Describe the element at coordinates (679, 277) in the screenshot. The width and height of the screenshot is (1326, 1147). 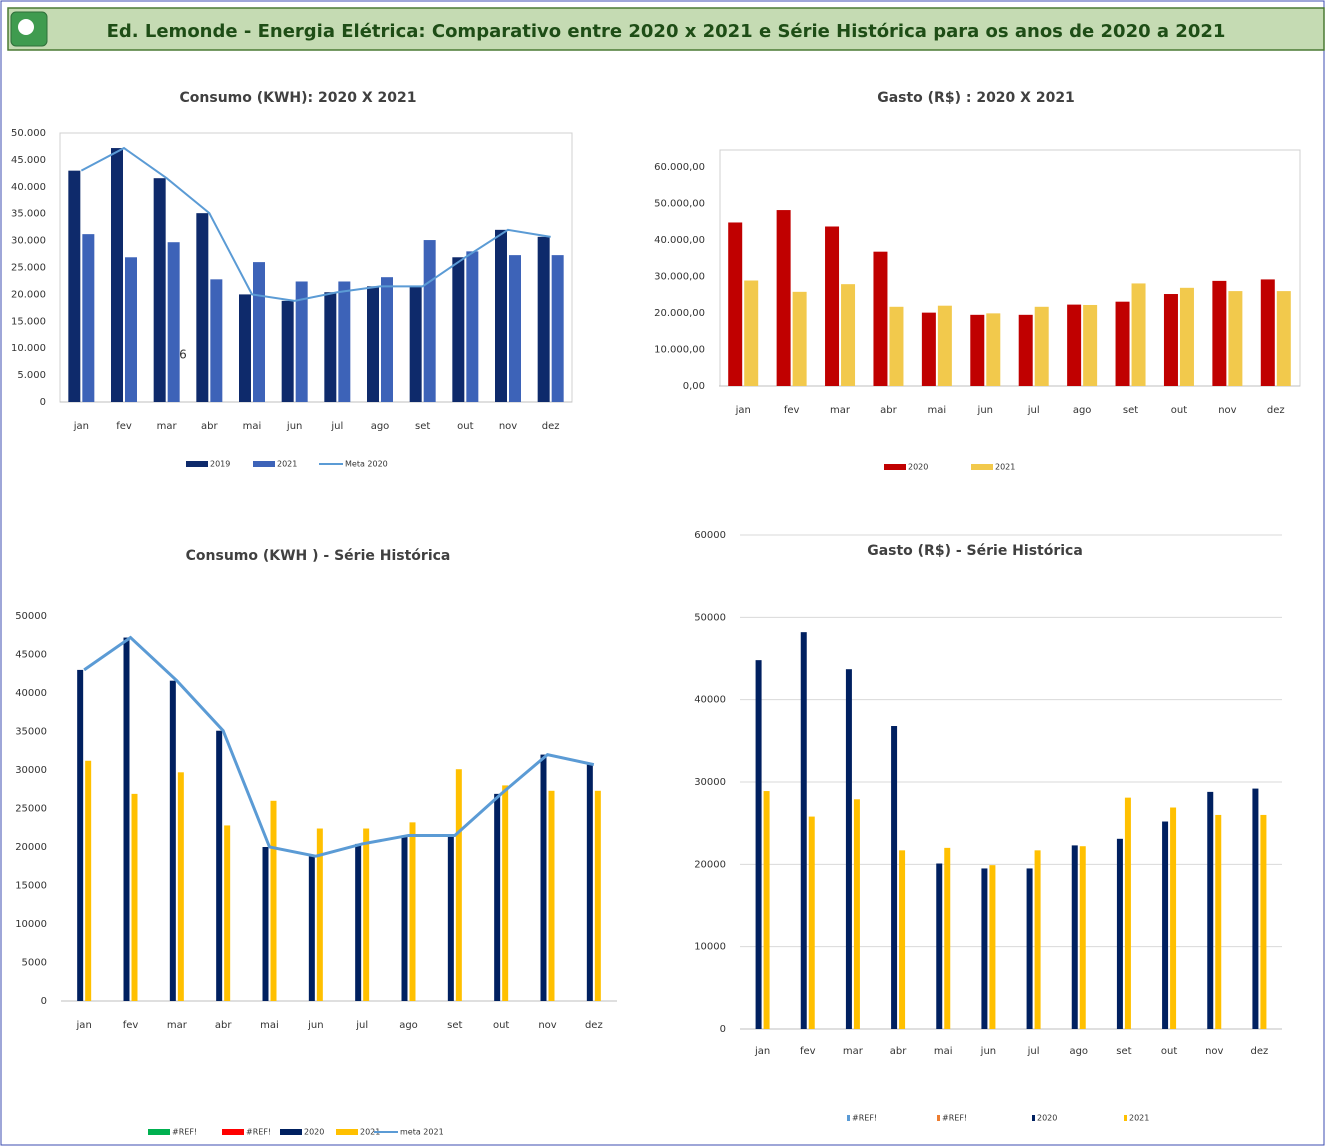
I see `y-tick-label: 30.000,00` at that location.